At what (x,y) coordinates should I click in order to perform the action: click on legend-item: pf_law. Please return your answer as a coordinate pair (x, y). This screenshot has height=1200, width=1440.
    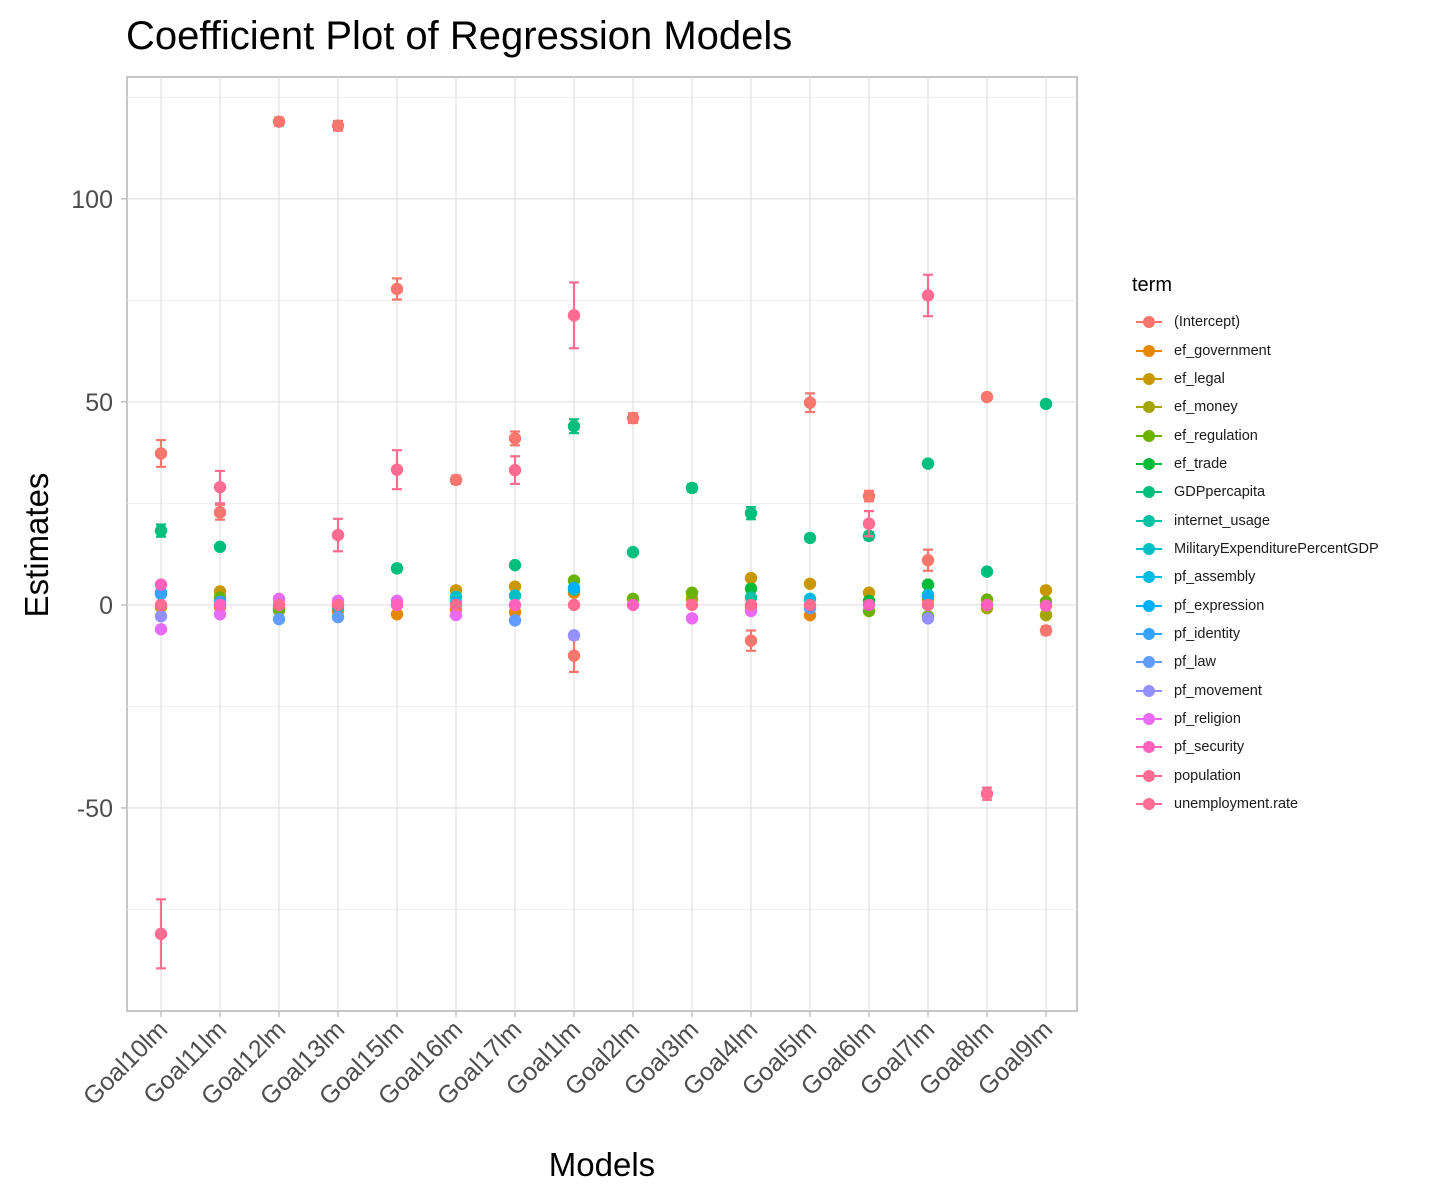
    Looking at the image, I should click on (1255, 662).